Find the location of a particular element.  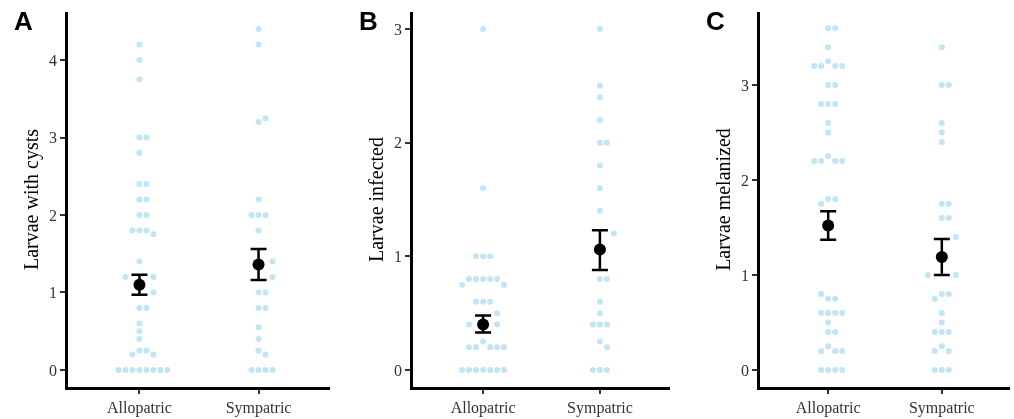

y-axis-title: Larvae with cysts is located at coordinates (31, 199).